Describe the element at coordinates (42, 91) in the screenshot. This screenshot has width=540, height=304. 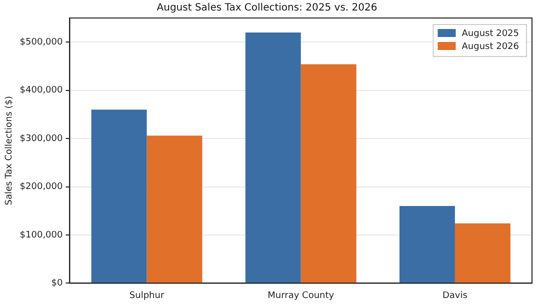
I see `y-tick-label: $400,000` at that location.